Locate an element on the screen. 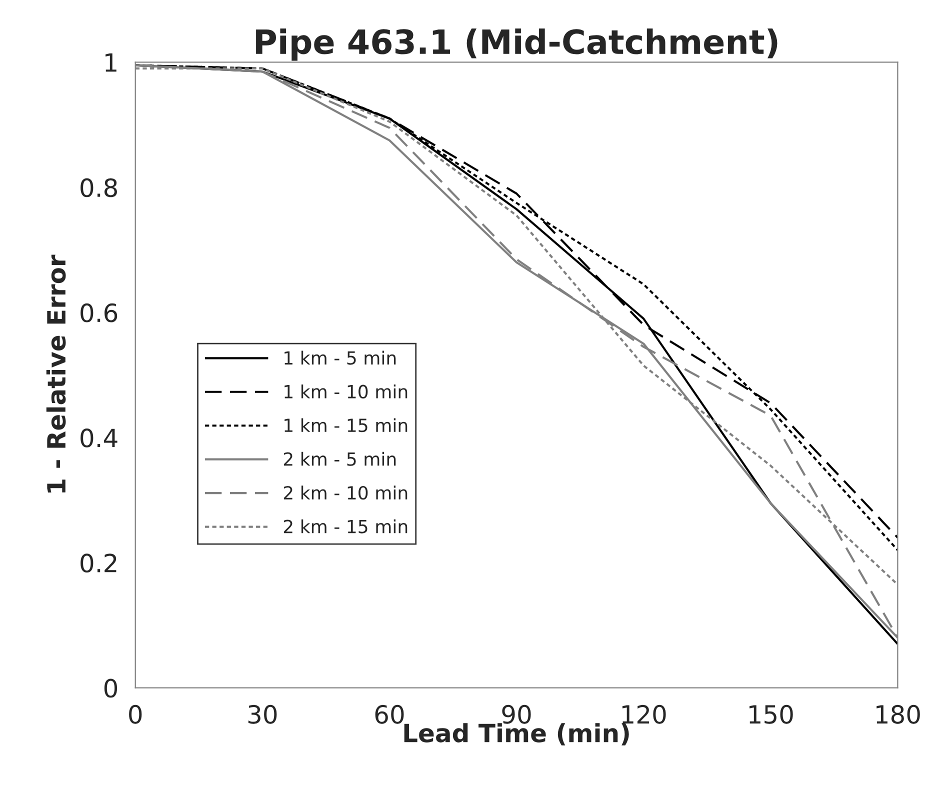 Image resolution: width=940 pixels, height=797 pixels. y-tick-label: 1 is located at coordinates (111, 62).